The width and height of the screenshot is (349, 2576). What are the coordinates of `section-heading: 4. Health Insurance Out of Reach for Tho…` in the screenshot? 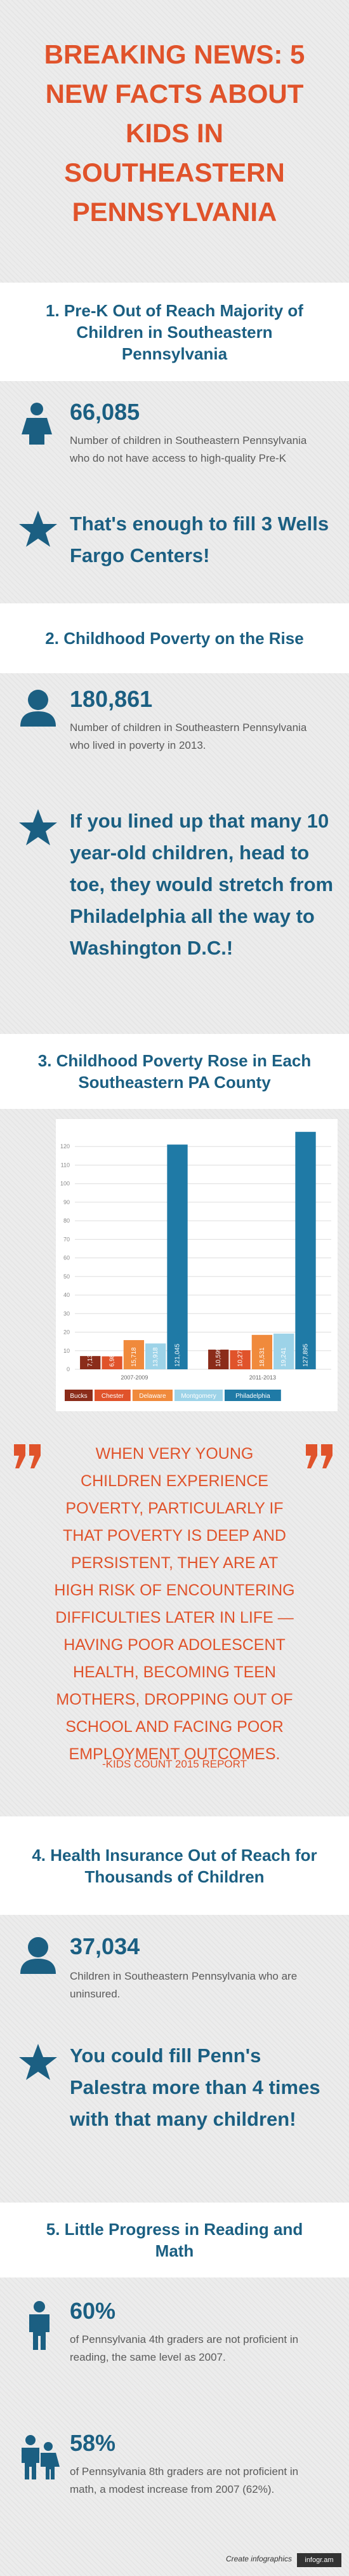 It's located at (174, 1865).